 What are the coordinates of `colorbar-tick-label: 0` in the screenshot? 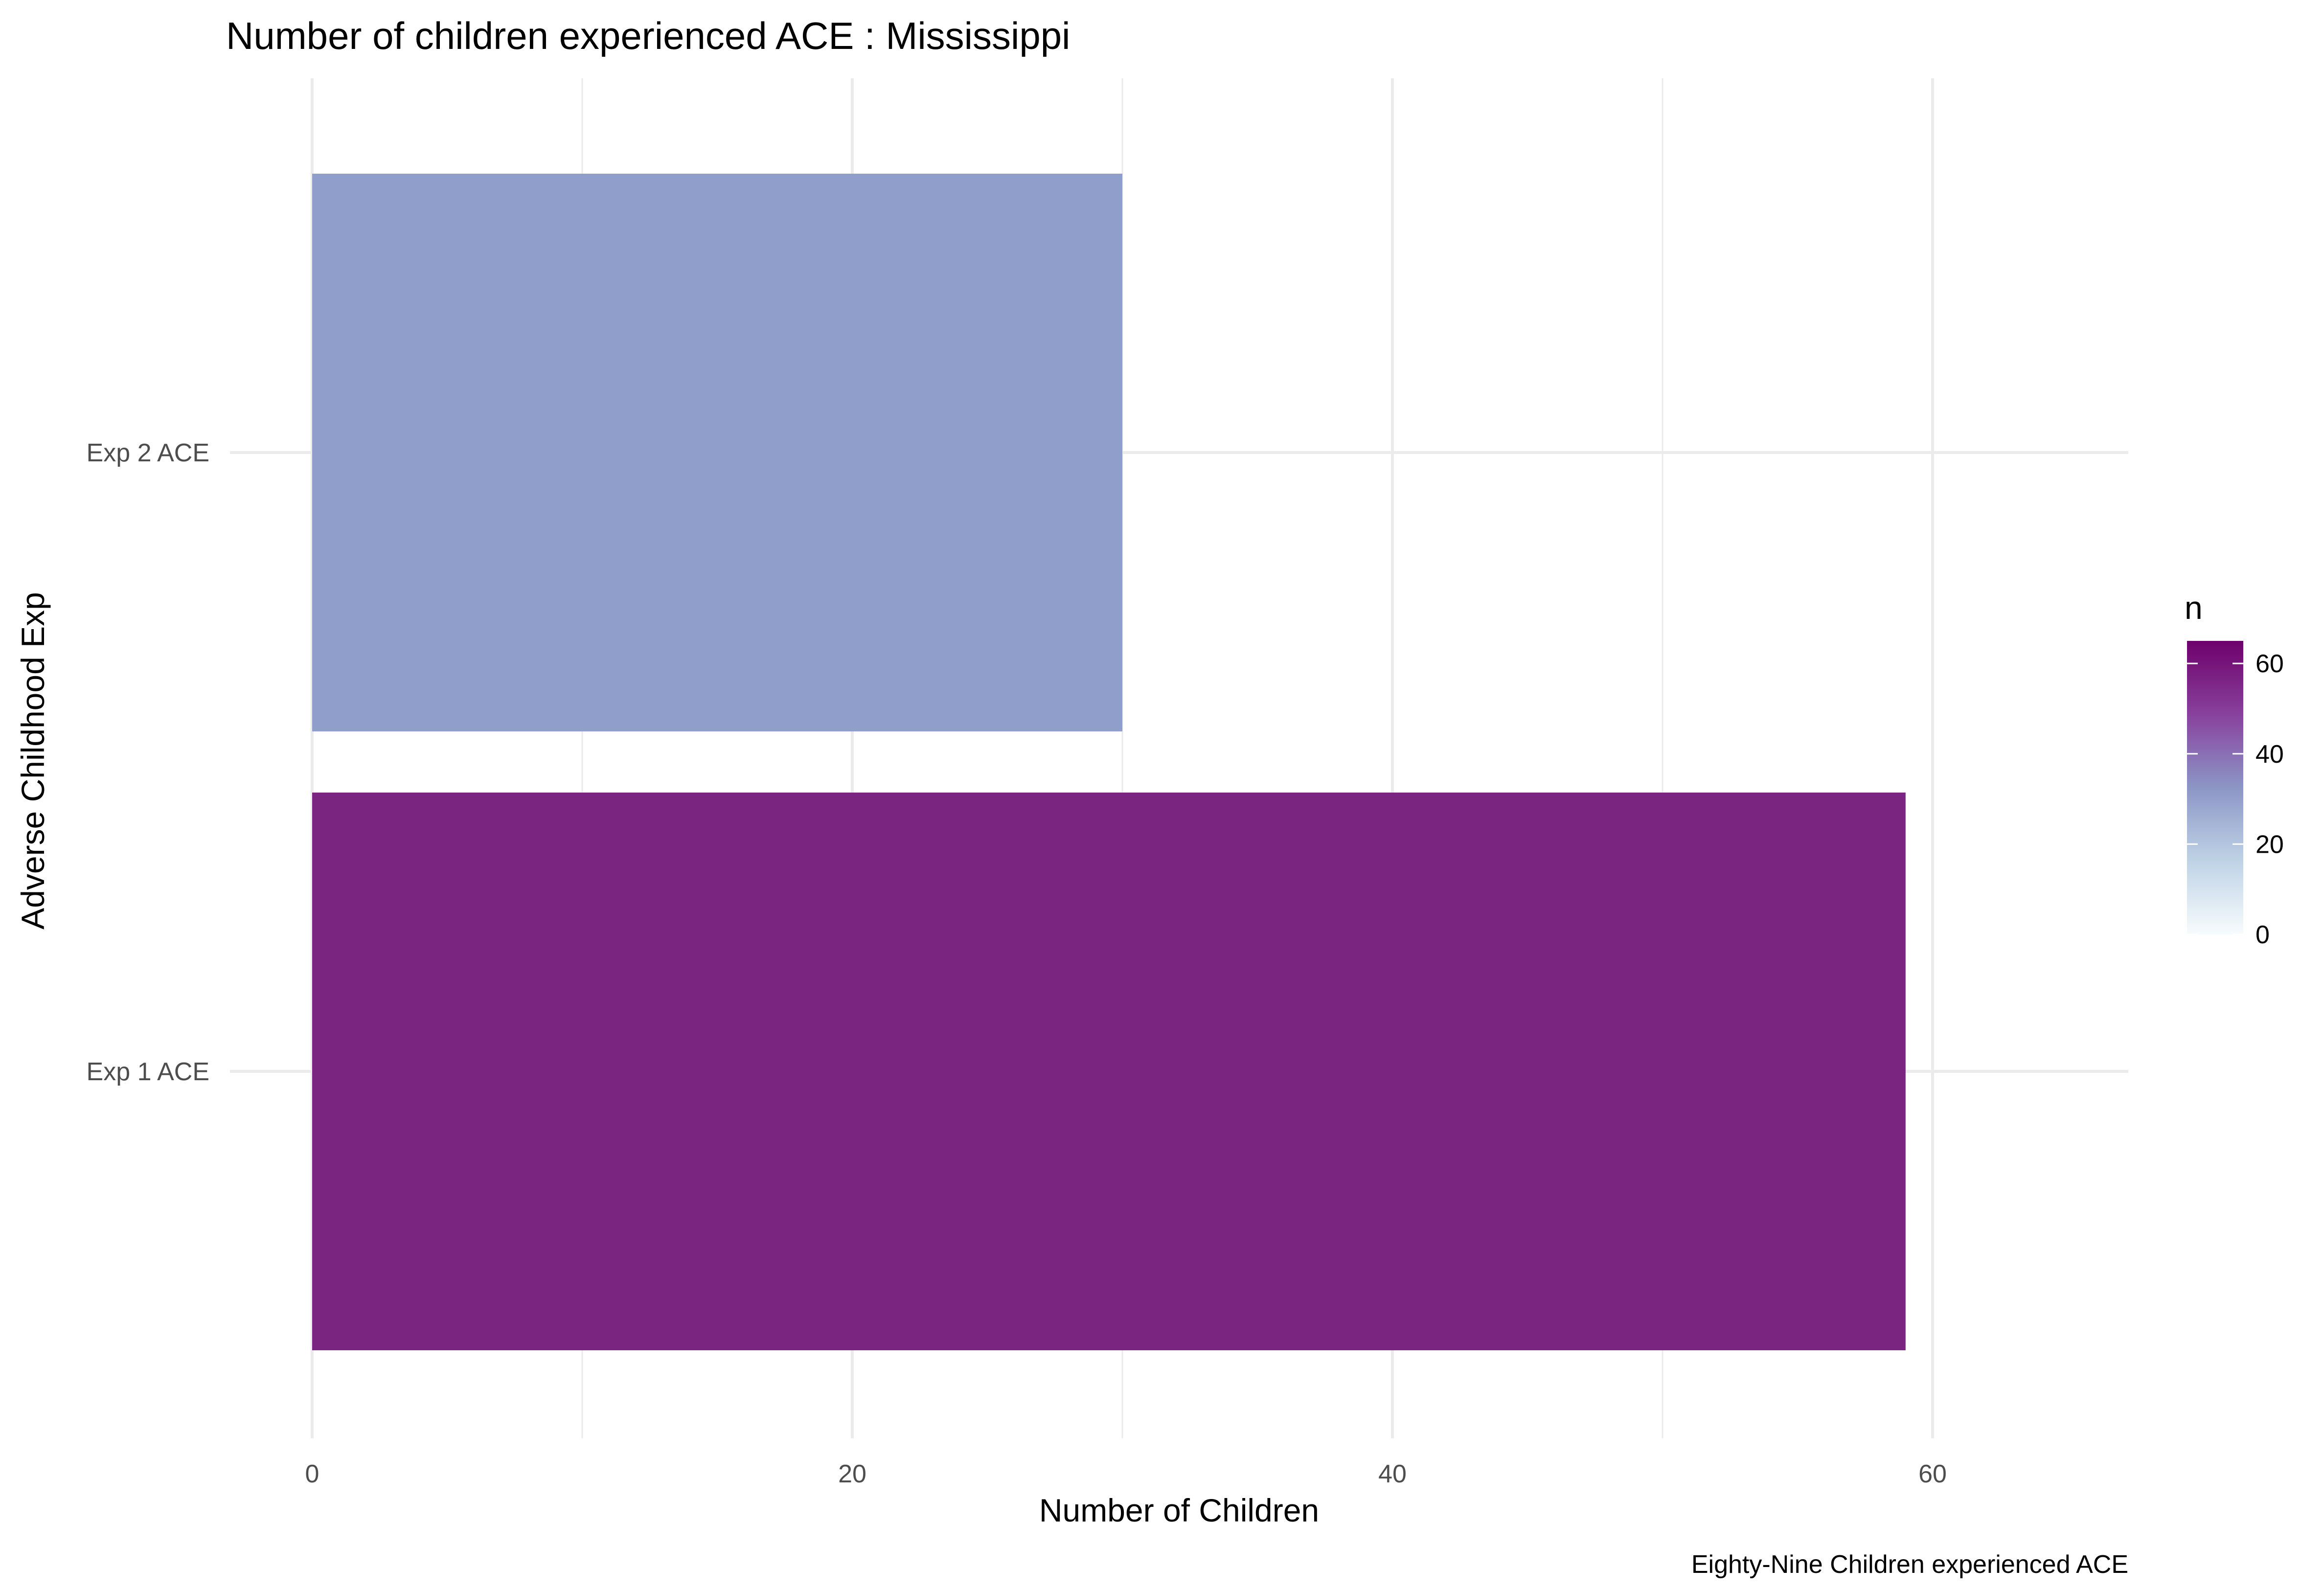 It's located at (2263, 935).